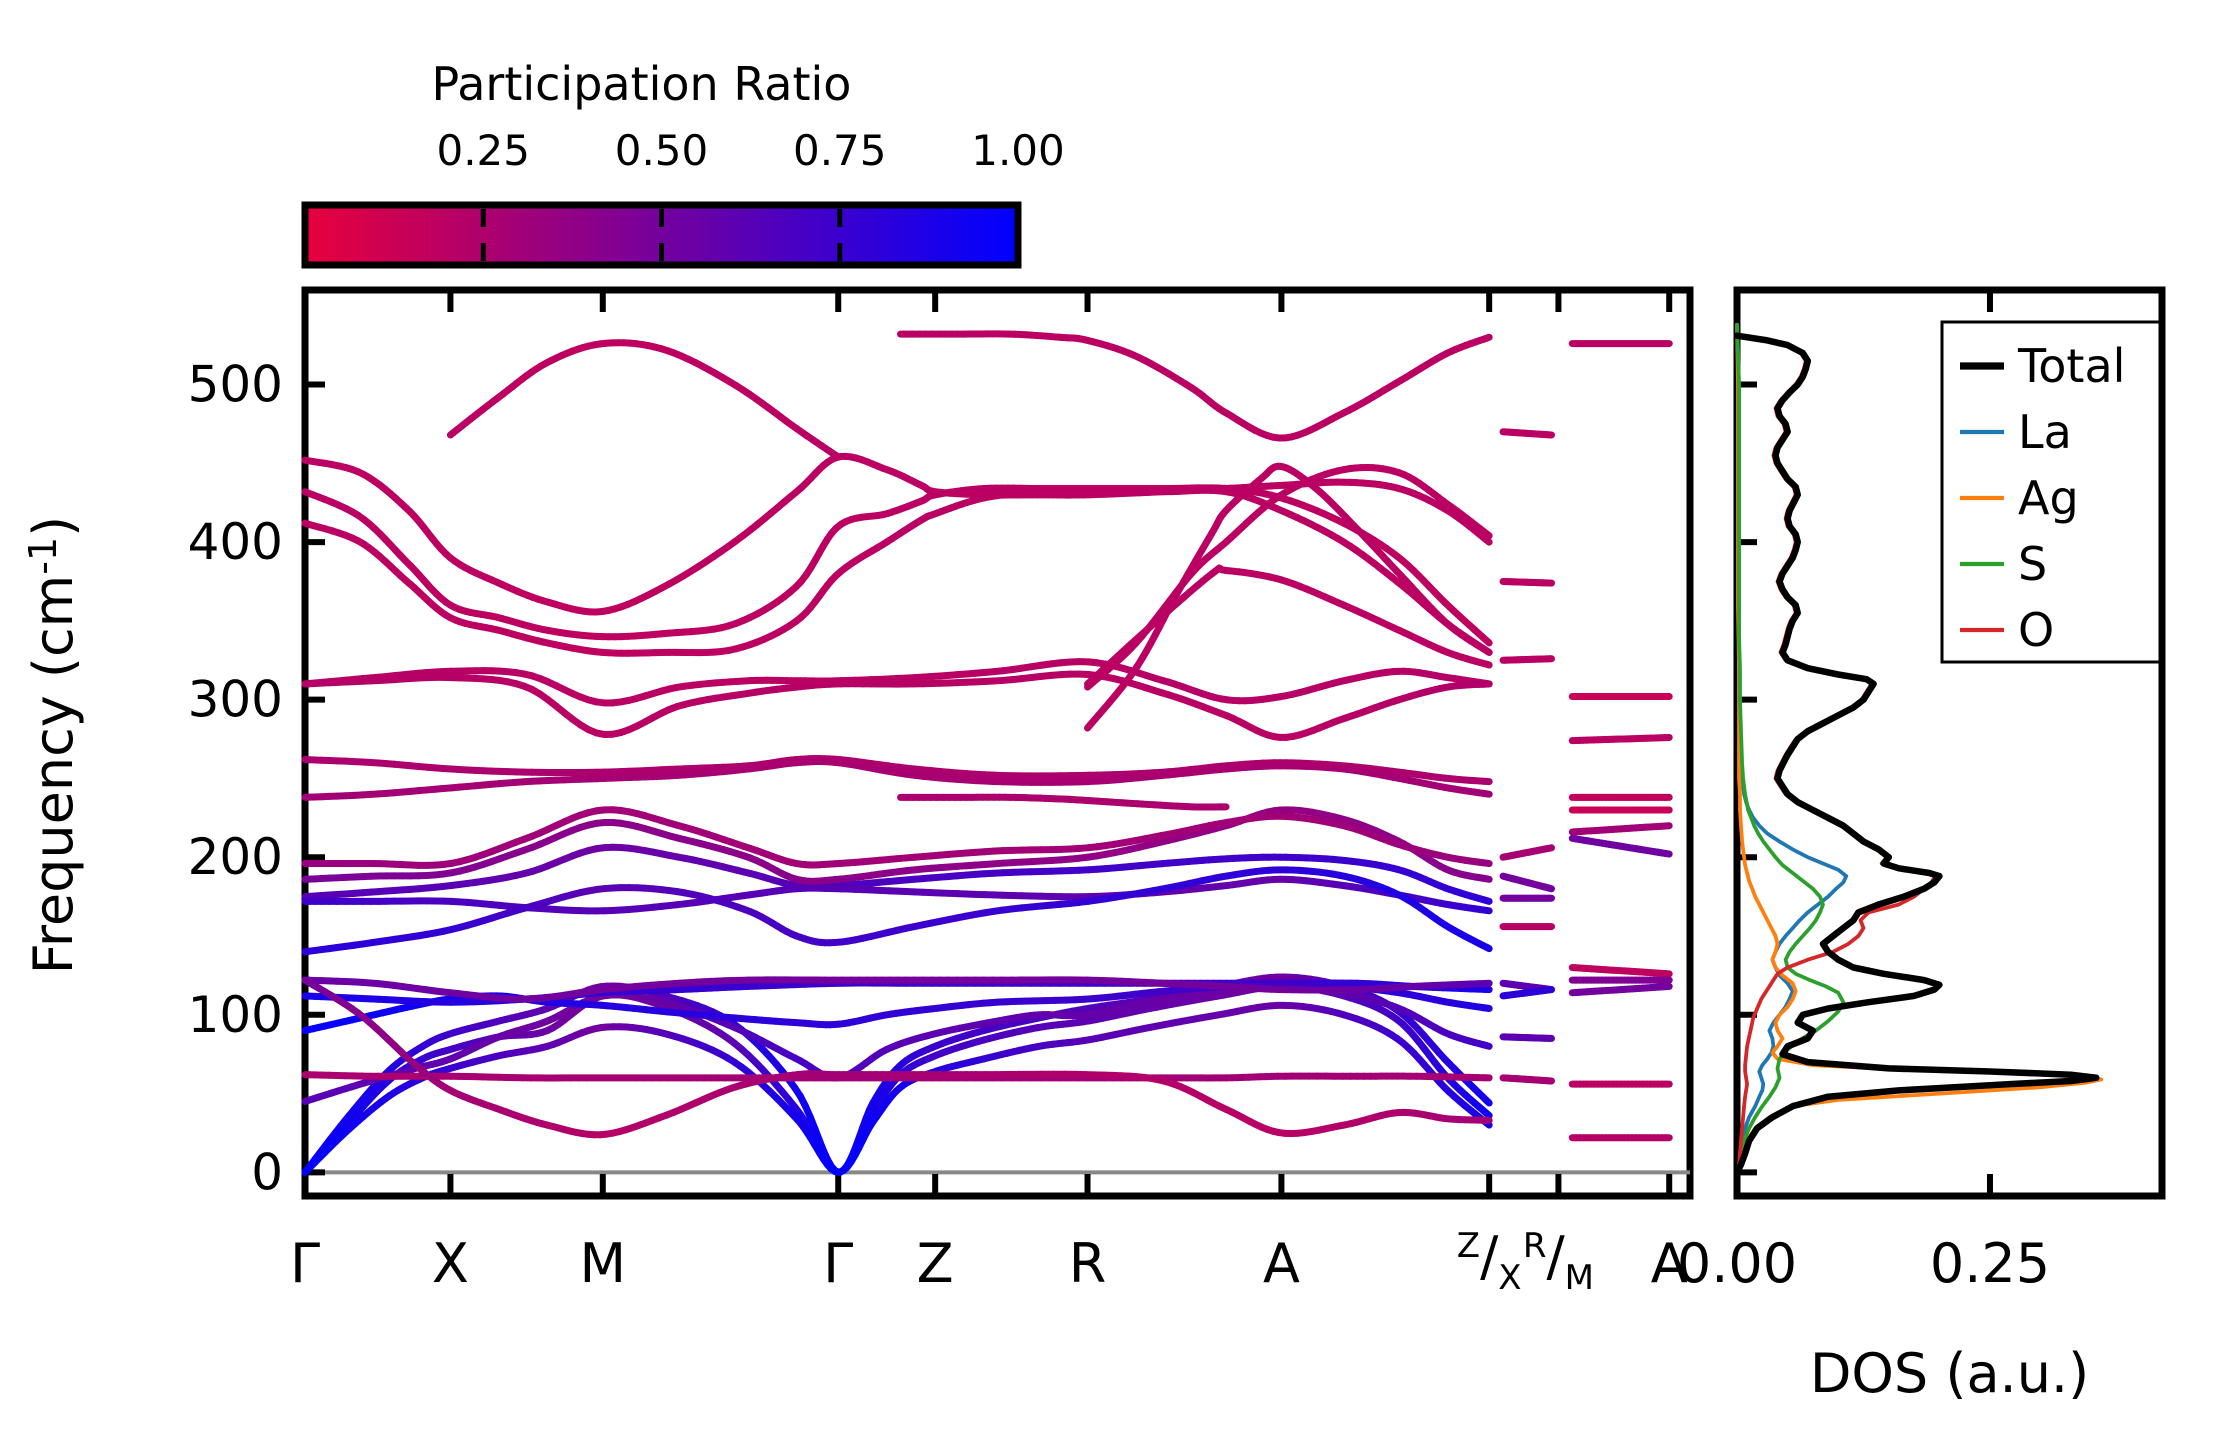  Describe the element at coordinates (483, 150) in the screenshot. I see `colorbar-tick-label: 0.25` at that location.